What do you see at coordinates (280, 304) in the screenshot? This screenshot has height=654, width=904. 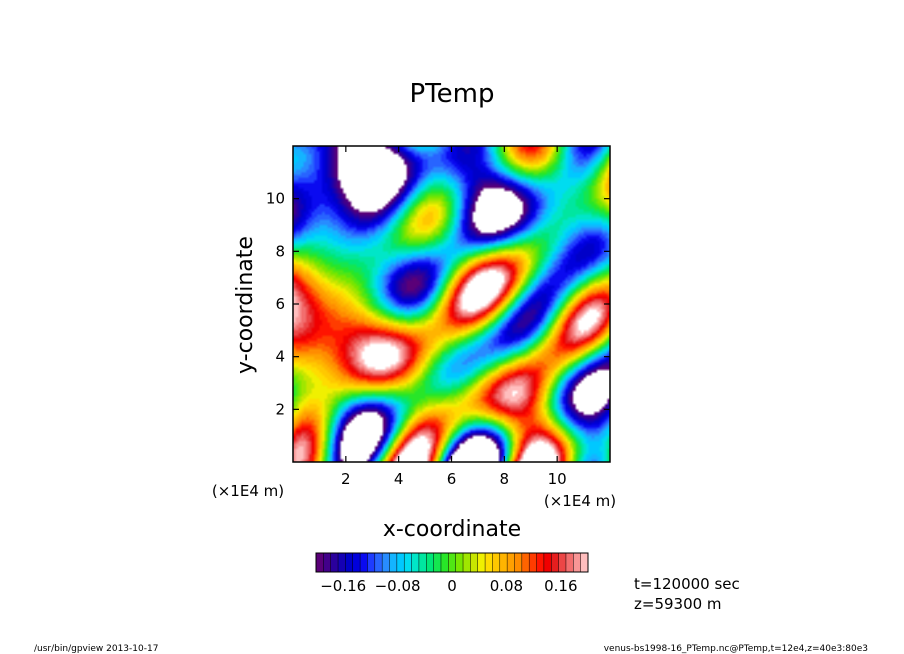 I see `y-tick-label: 6` at bounding box center [280, 304].